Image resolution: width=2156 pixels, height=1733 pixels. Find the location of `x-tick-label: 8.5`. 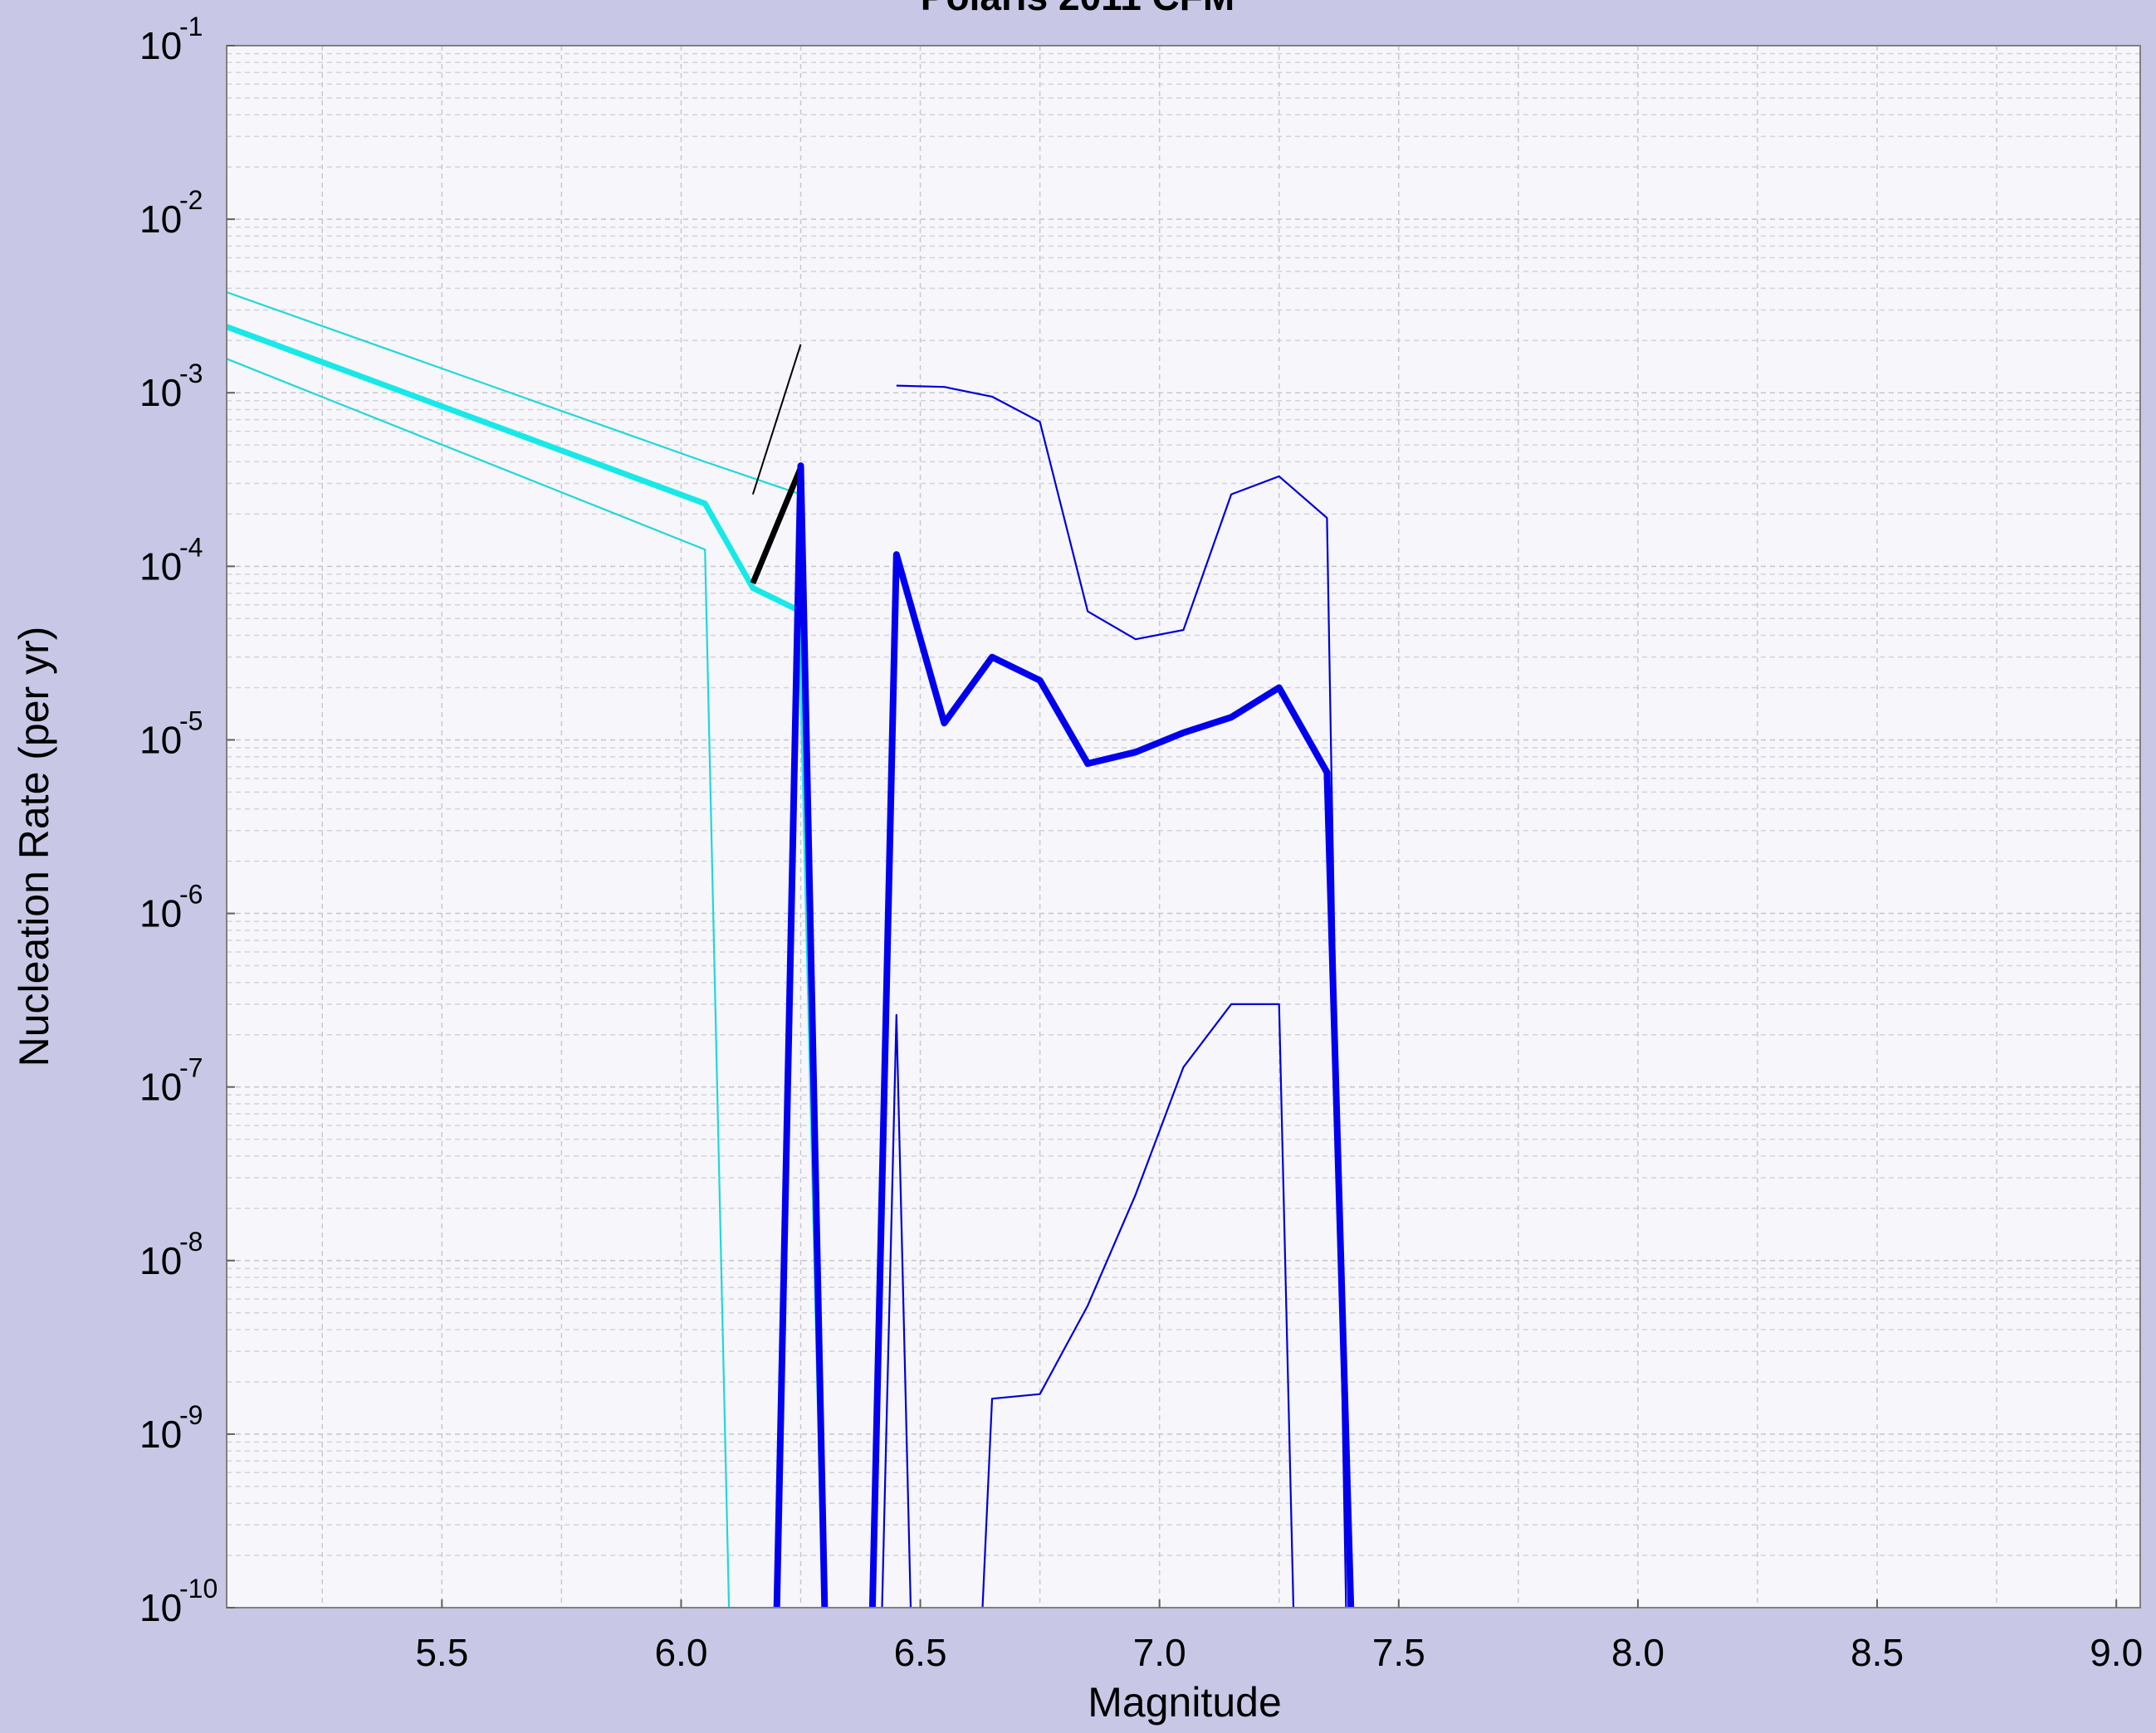

x-tick-label: 8.5 is located at coordinates (1877, 1652).